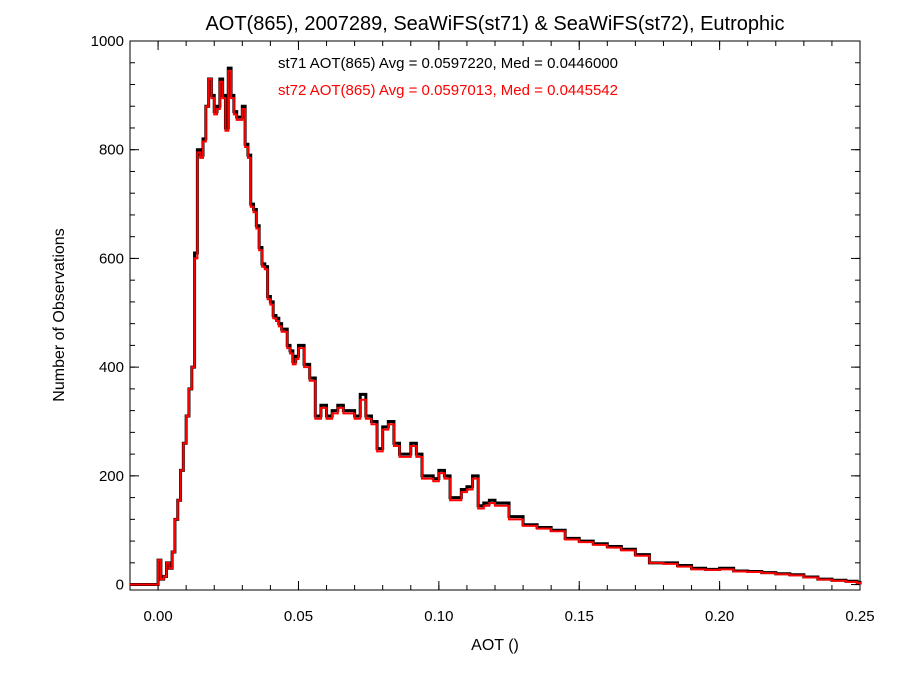 The height and width of the screenshot is (675, 900). What do you see at coordinates (120, 585) in the screenshot?
I see `y-tick-label: 0` at bounding box center [120, 585].